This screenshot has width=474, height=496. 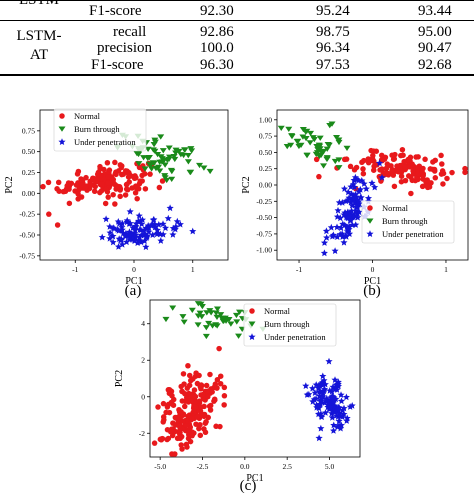 What do you see at coordinates (28, 151) in the screenshot?
I see `y-tick-label: 0.50` at bounding box center [28, 151].